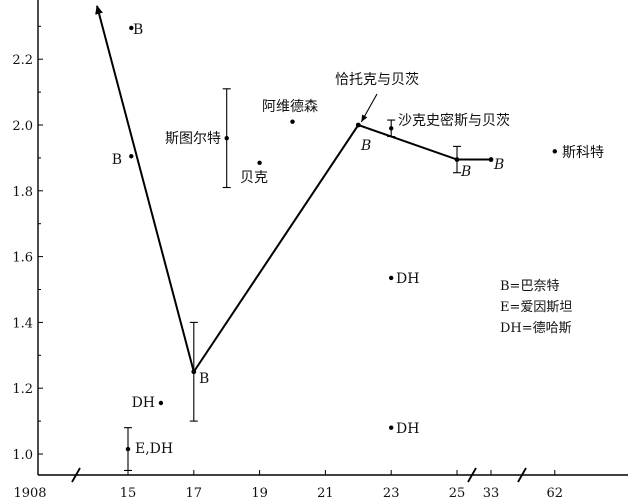 This screenshot has height=503, width=628. What do you see at coordinates (325, 493) in the screenshot?
I see `x-tick-label: 21` at bounding box center [325, 493].